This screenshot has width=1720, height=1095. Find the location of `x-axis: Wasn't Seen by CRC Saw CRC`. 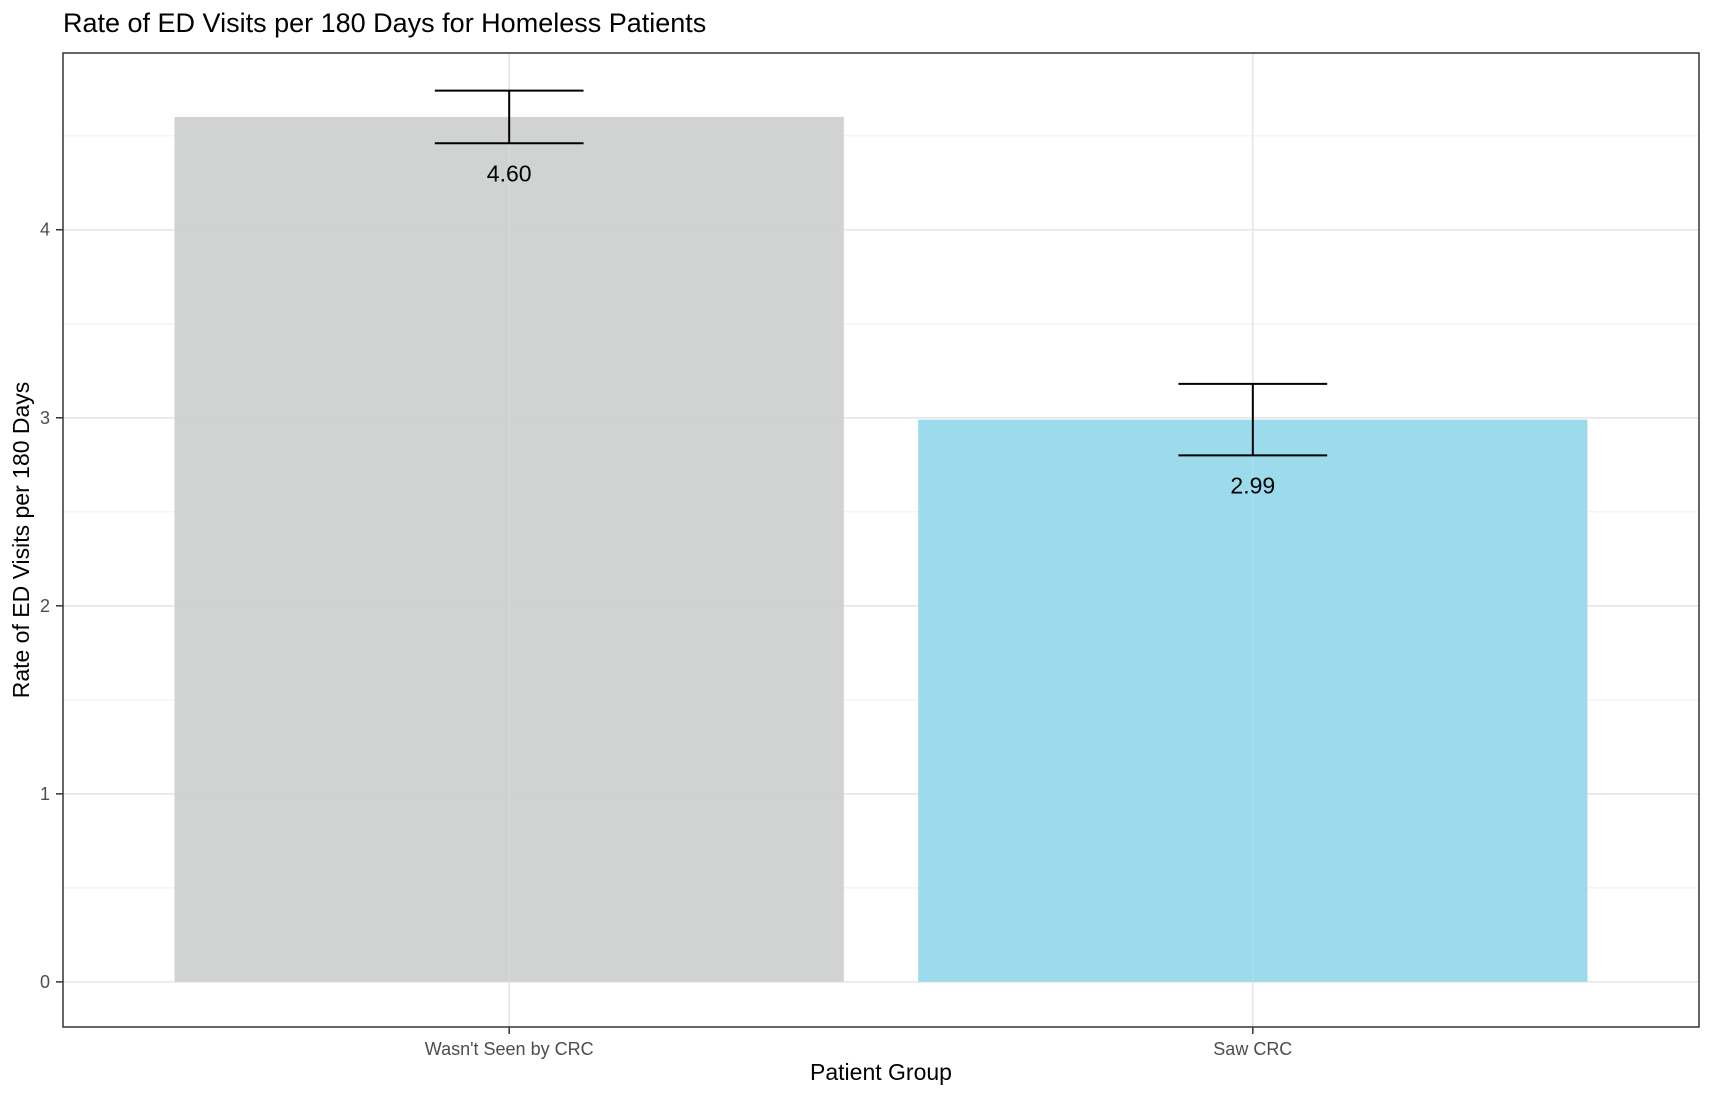

x-axis: Wasn't Seen by CRC Saw CRC is located at coordinates (858, 1043).